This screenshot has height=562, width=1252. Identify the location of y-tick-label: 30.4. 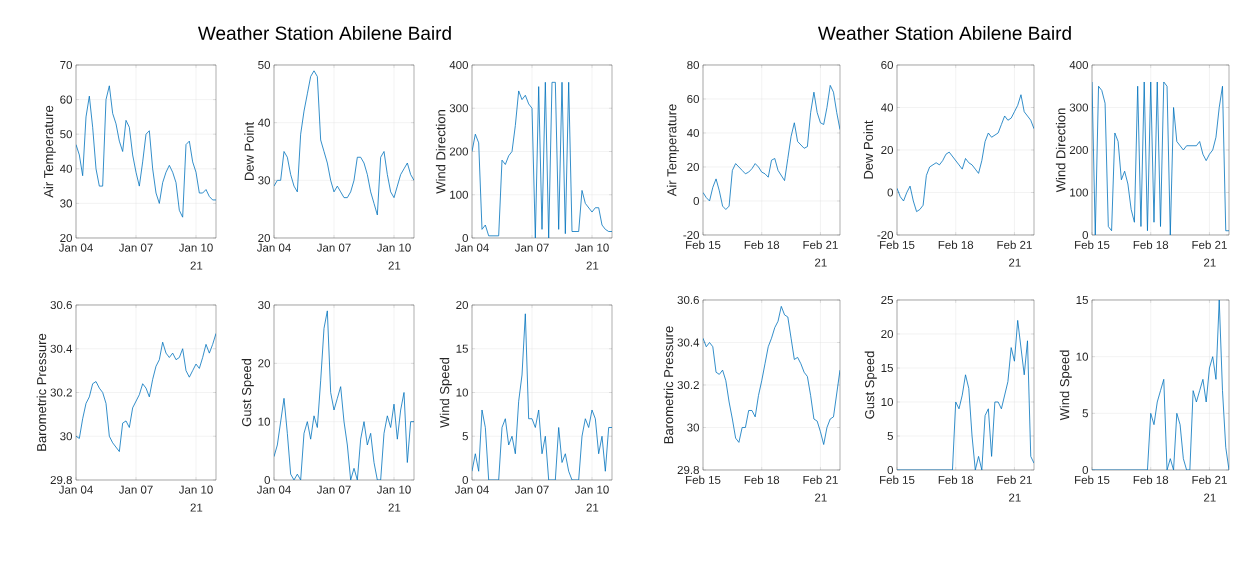
(688, 342).